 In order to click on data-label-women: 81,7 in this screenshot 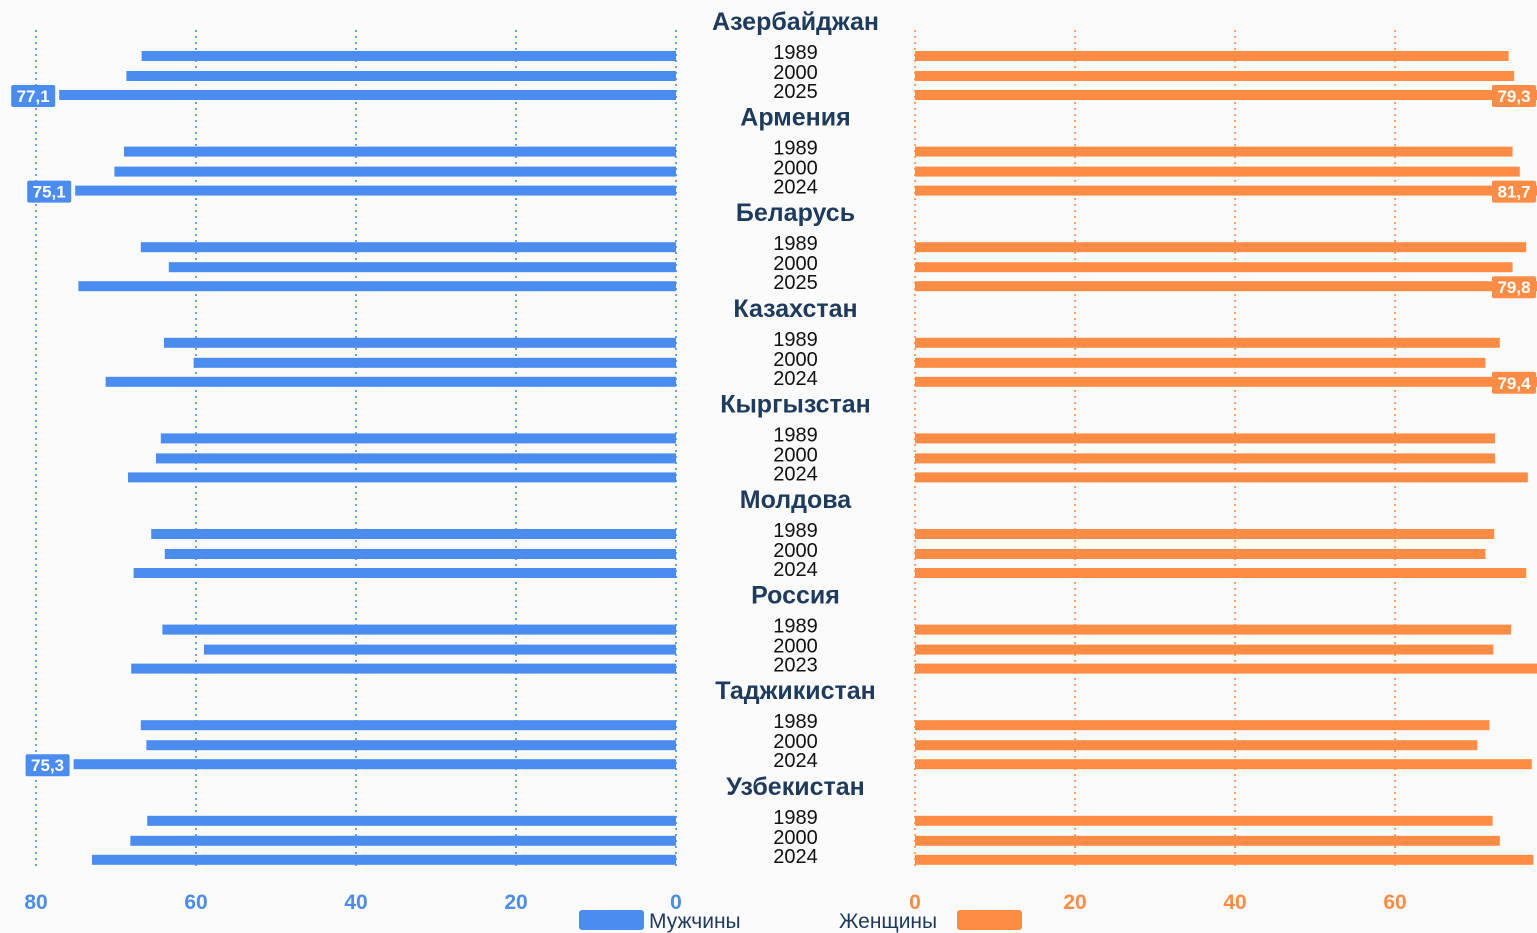, I will do `click(1513, 192)`.